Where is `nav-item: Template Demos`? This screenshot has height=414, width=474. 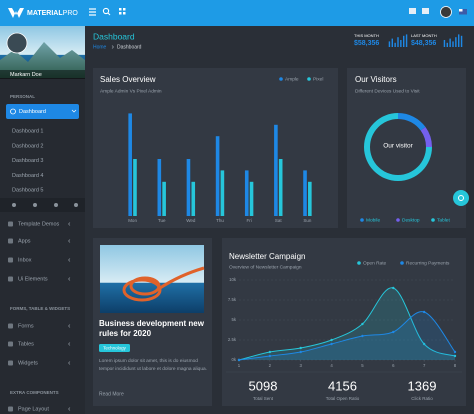 nav-item: Template Demos is located at coordinates (39, 224).